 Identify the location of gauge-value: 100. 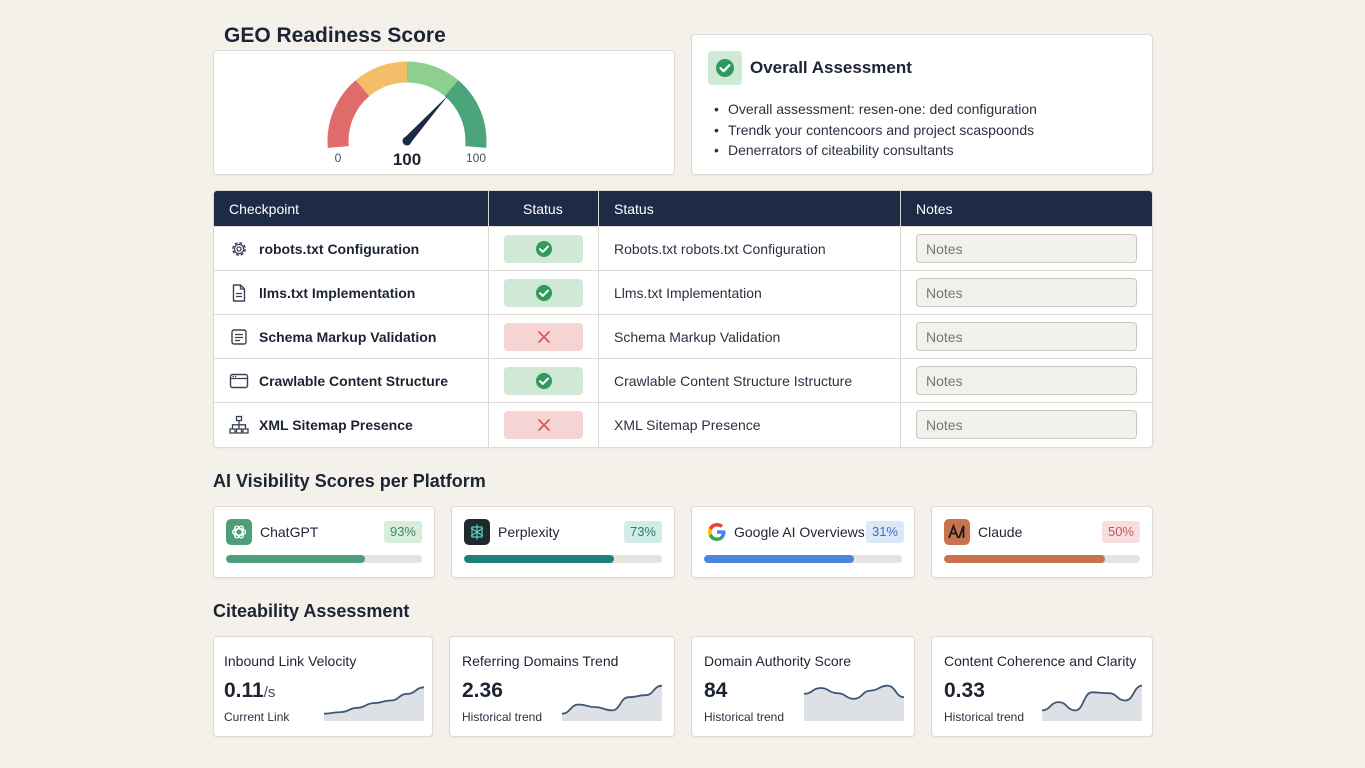
(407, 159).